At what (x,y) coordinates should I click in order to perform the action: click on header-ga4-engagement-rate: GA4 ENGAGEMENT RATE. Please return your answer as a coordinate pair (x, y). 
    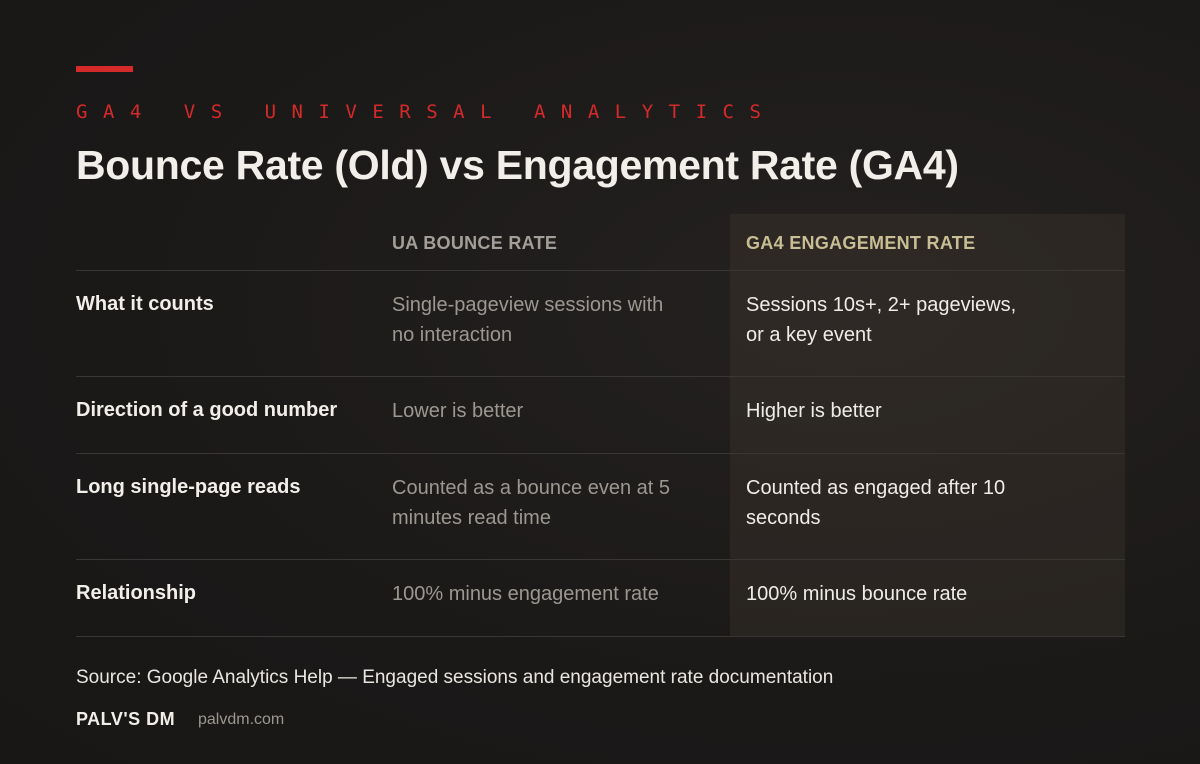
    Looking at the image, I should click on (861, 243).